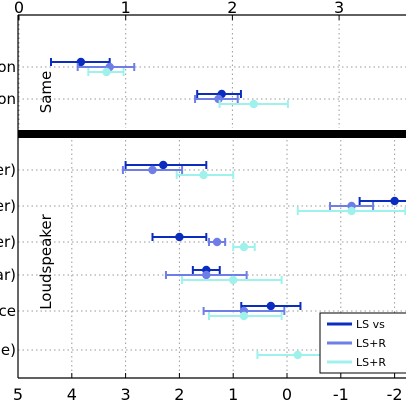  Describe the element at coordinates (46, 92) in the screenshot. I see `group-label-same: Same` at that location.